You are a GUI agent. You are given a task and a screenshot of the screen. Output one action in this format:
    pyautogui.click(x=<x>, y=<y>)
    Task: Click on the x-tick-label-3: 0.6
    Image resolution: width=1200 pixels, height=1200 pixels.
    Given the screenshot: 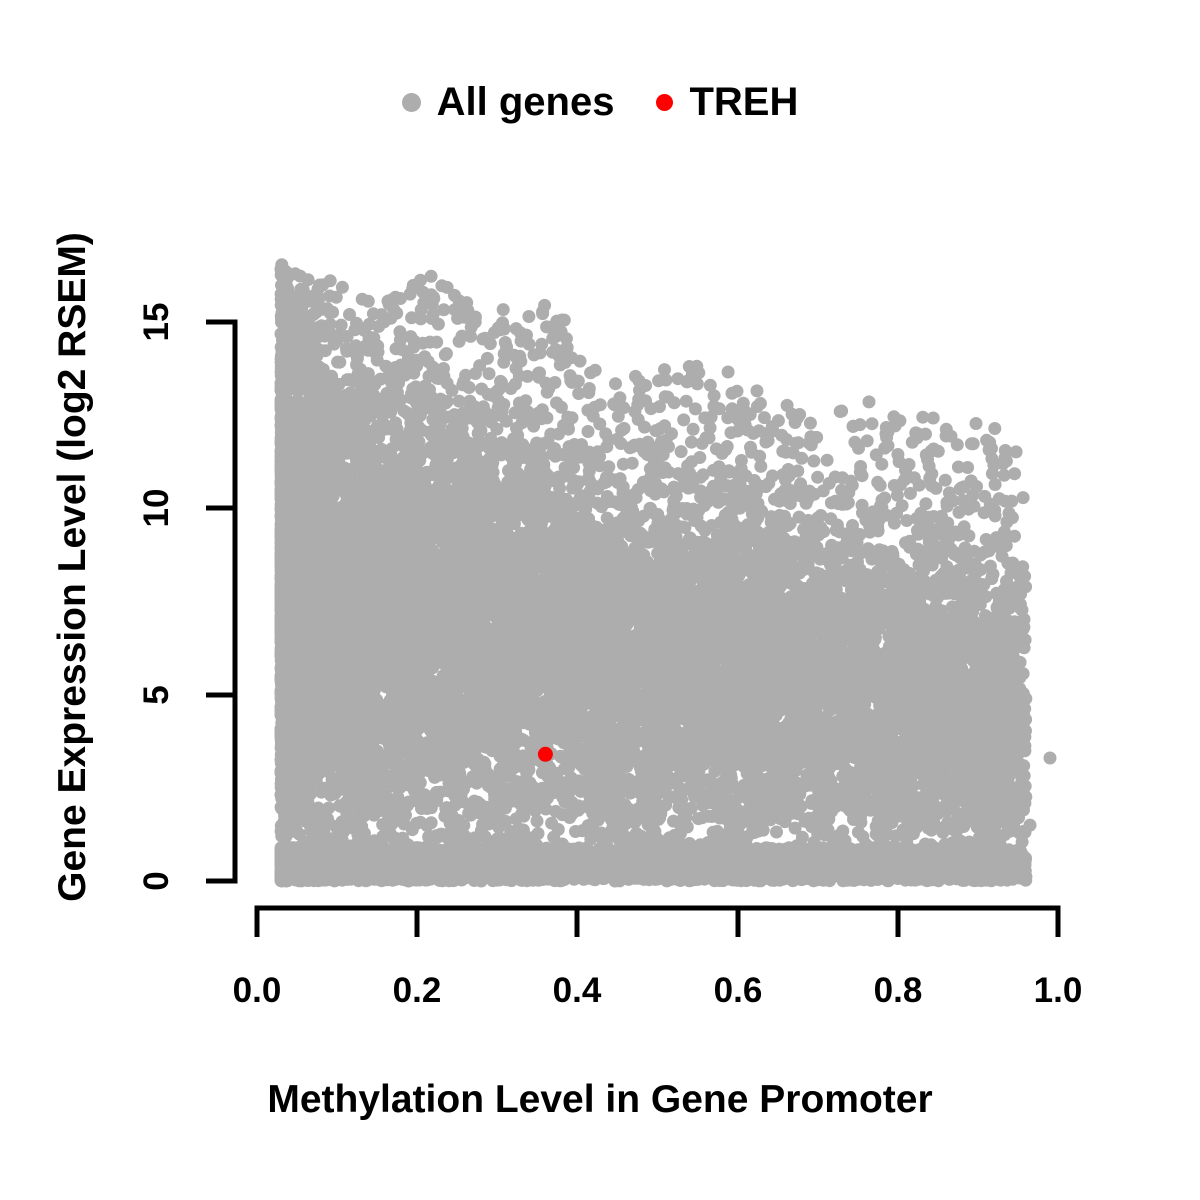 What is the action you would take?
    pyautogui.click(x=738, y=990)
    